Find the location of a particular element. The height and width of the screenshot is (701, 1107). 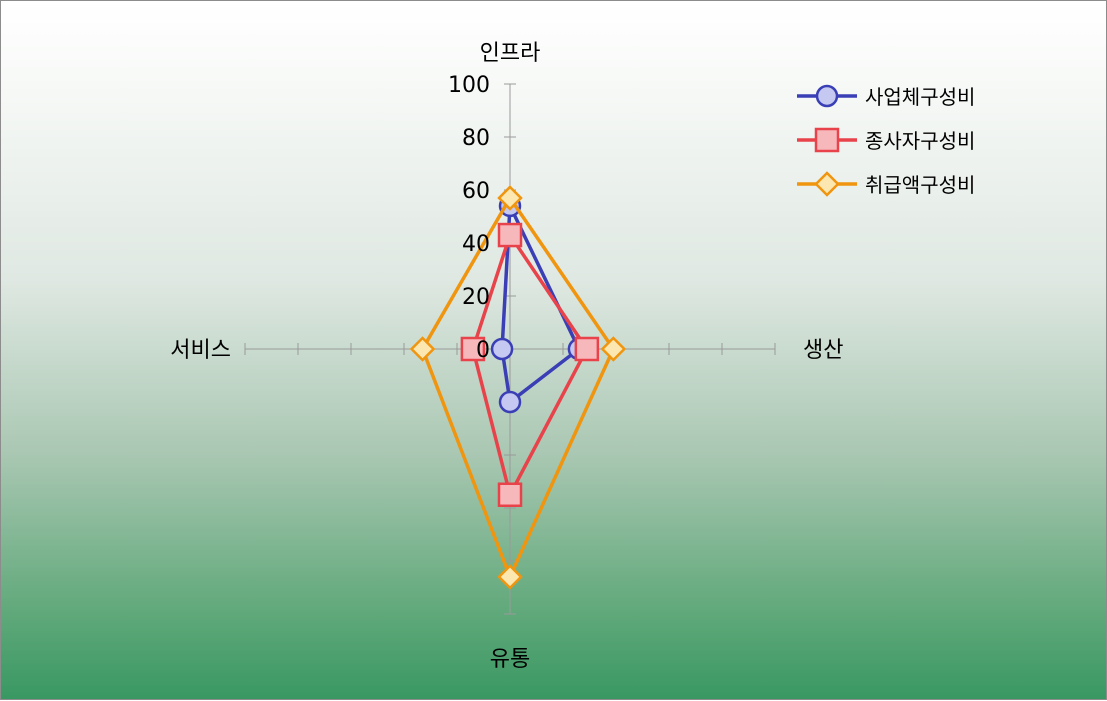

radial-tick-label: 60 is located at coordinates (476, 191).